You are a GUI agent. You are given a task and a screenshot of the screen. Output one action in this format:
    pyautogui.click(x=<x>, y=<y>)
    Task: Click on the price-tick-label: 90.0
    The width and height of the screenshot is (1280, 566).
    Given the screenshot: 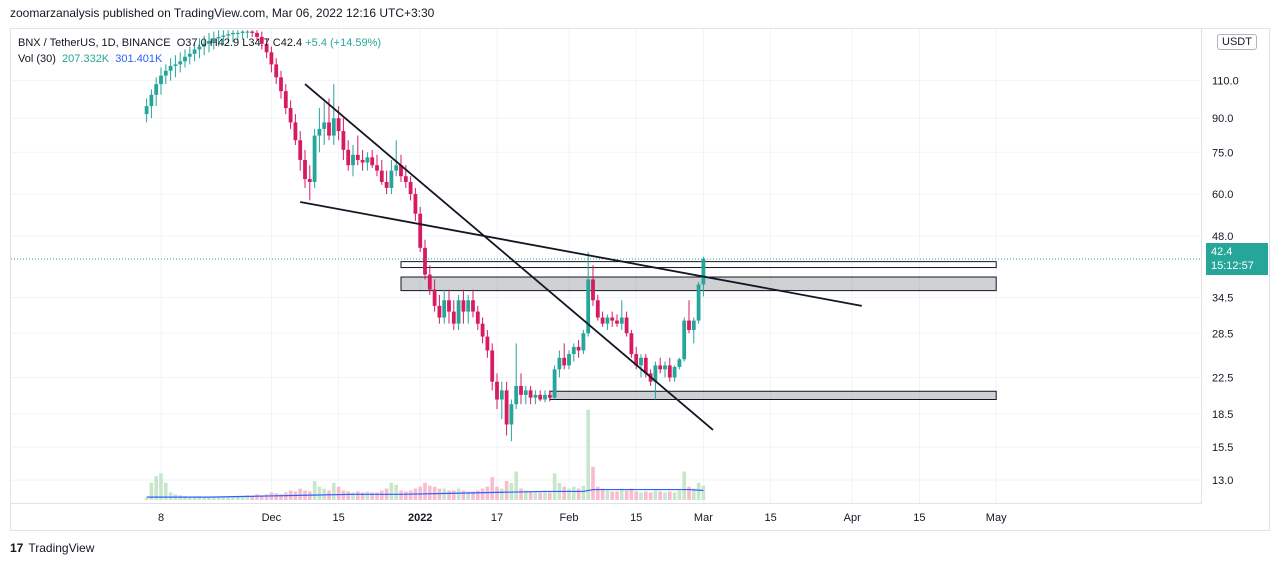 What is the action you would take?
    pyautogui.click(x=1222, y=119)
    